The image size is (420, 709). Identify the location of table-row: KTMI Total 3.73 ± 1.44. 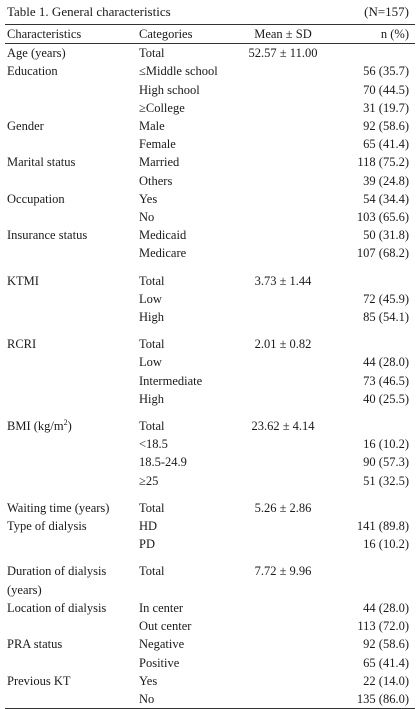
(210, 276).